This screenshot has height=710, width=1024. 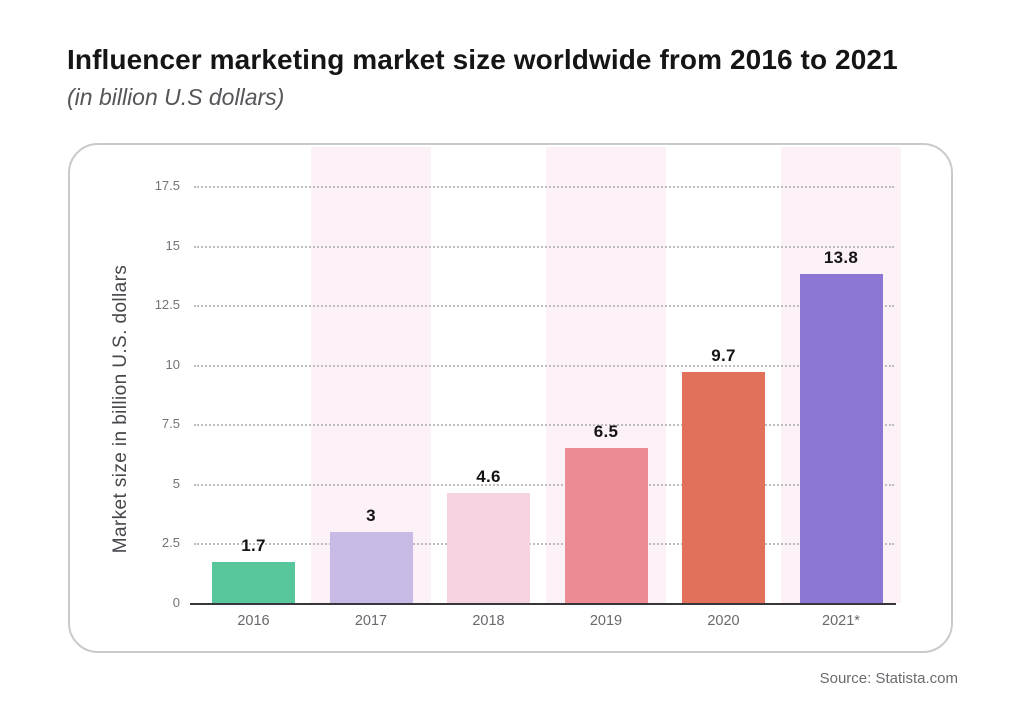 What do you see at coordinates (371, 375) in the screenshot?
I see `background-stripe` at bounding box center [371, 375].